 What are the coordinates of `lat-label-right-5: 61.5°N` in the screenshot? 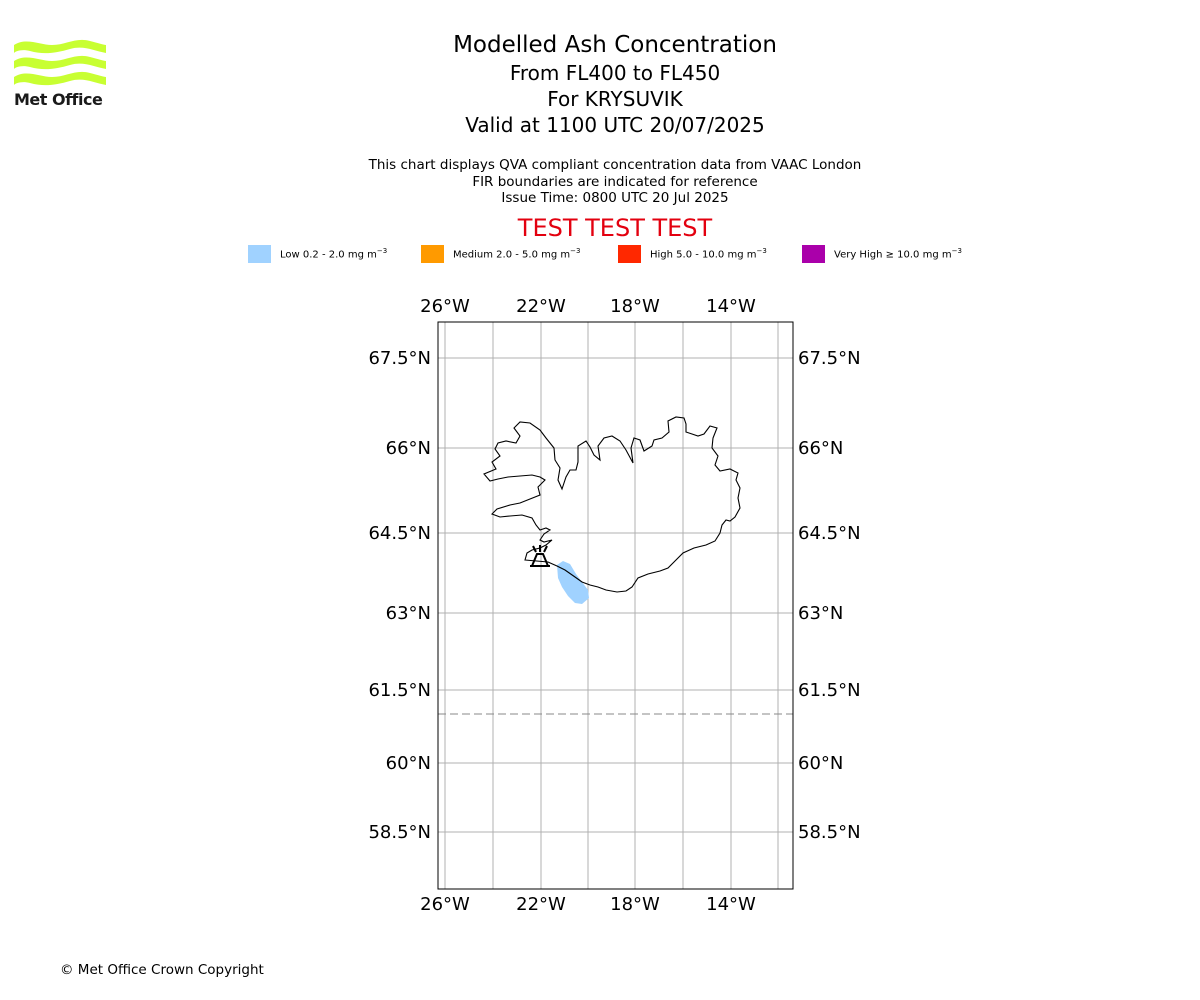 It's located at (829, 690).